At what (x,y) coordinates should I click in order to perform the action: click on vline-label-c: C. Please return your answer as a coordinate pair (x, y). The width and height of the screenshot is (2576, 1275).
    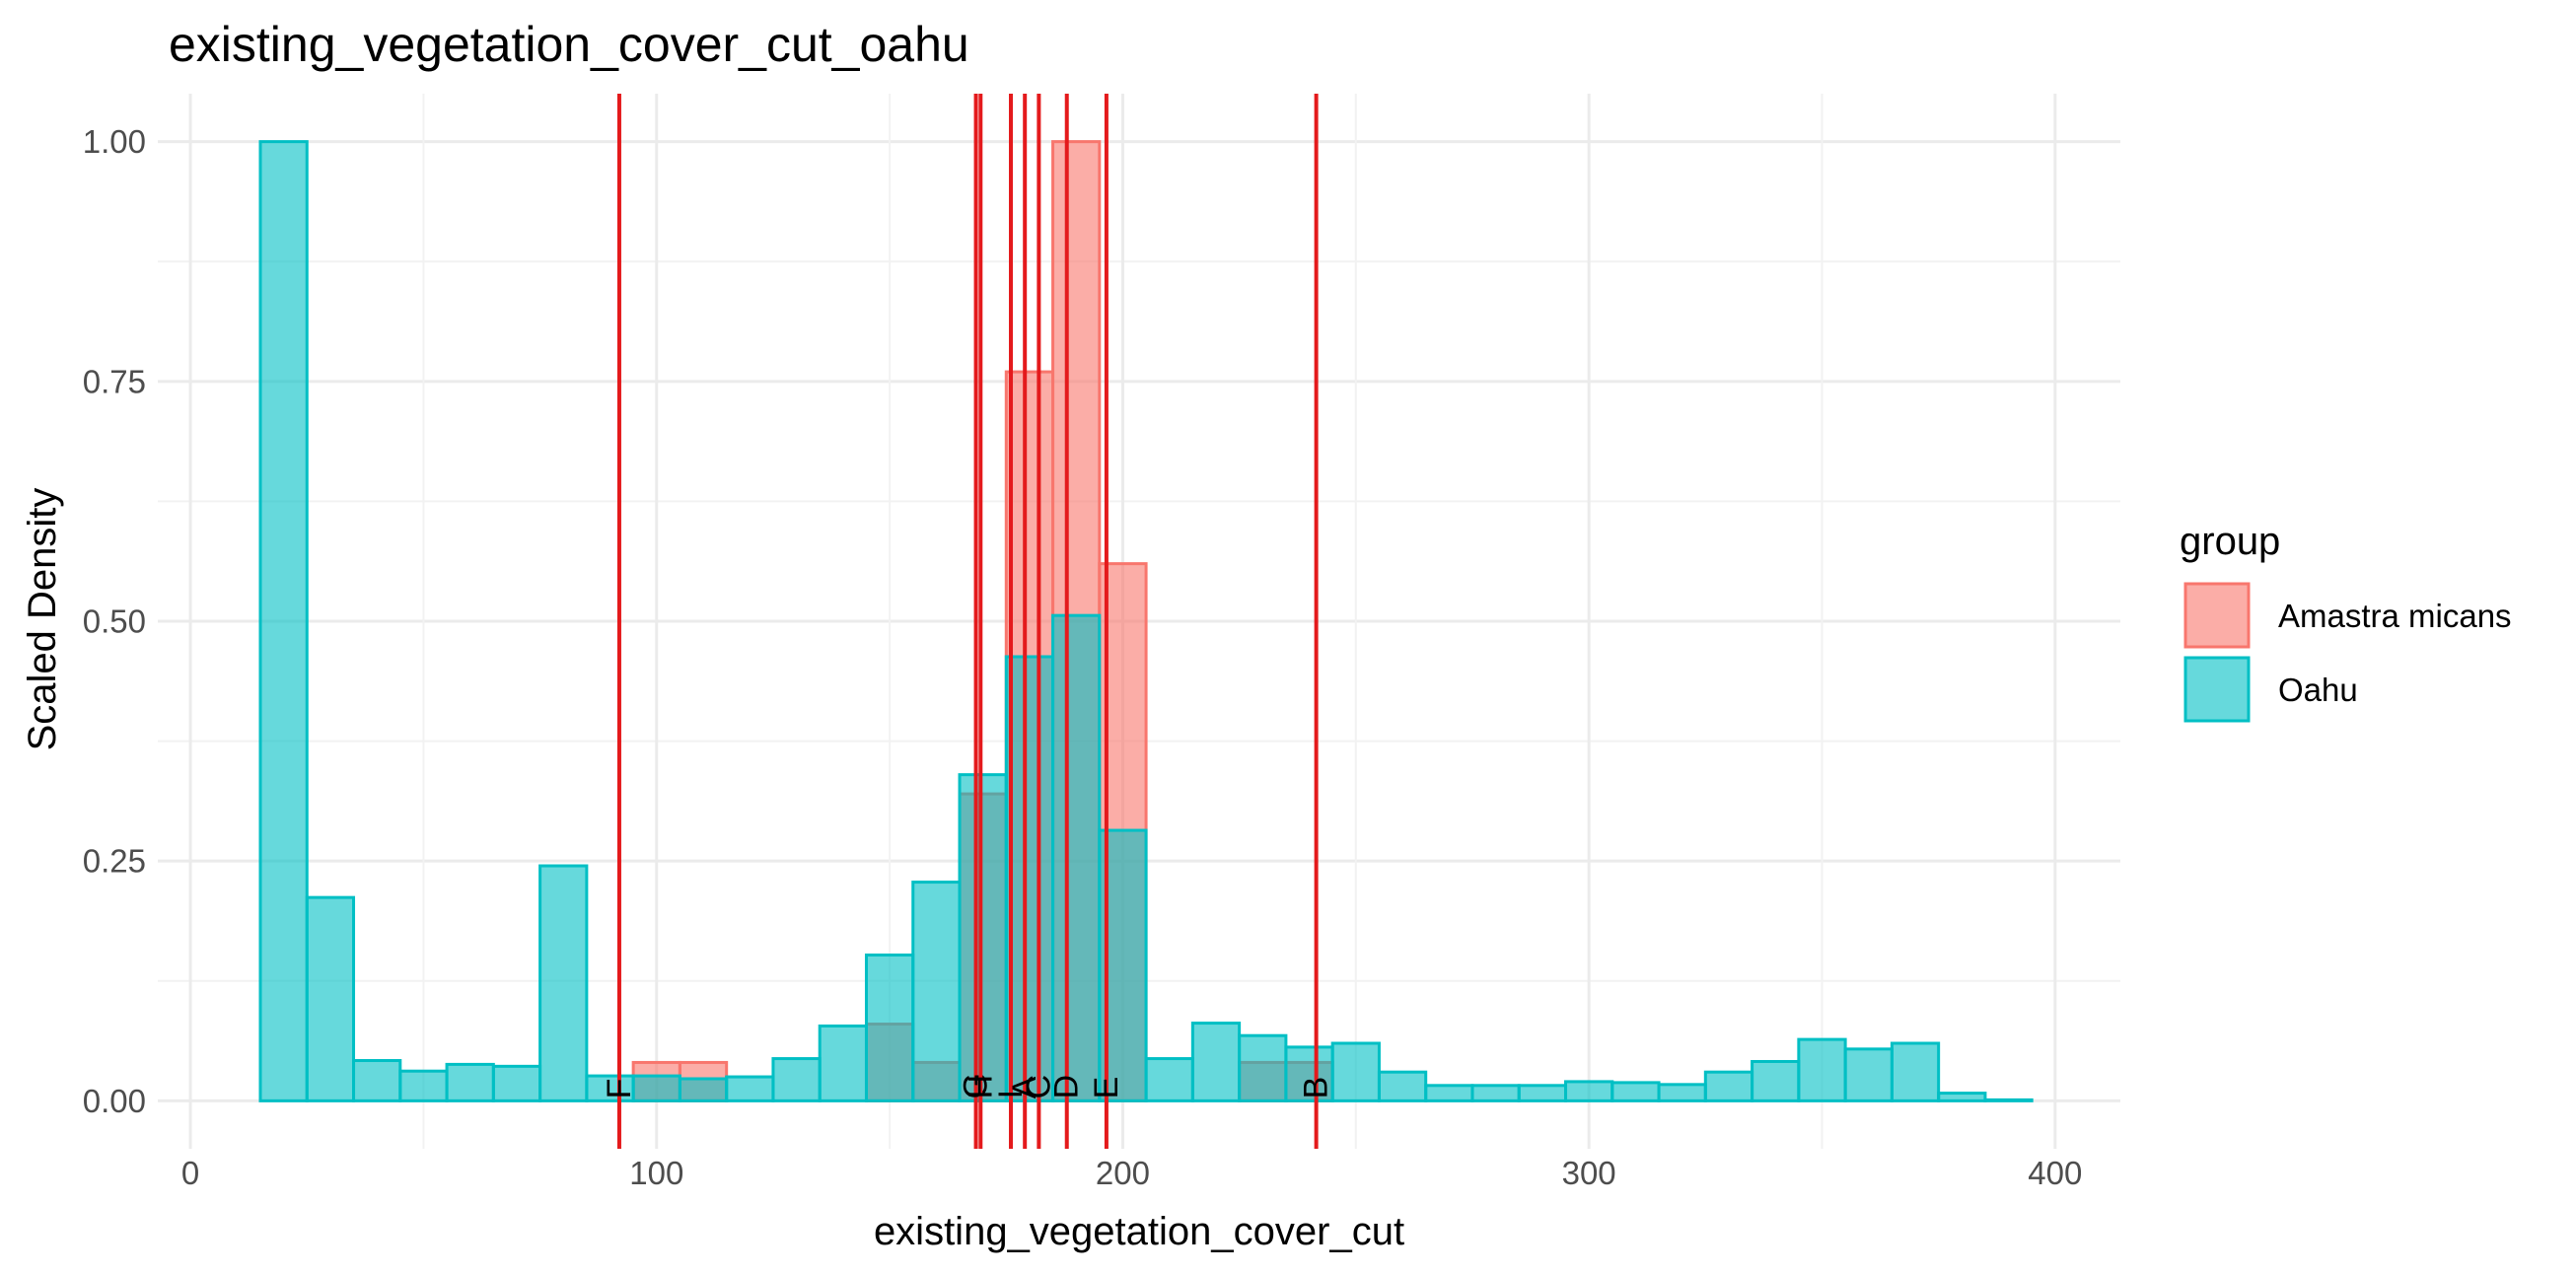
    Looking at the image, I should click on (1038, 1087).